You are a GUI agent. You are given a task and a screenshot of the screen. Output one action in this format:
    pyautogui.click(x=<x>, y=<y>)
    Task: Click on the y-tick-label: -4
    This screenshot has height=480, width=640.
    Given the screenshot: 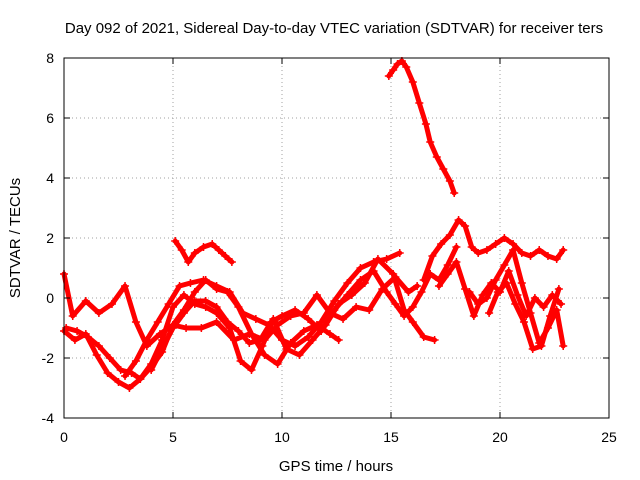 What is the action you would take?
    pyautogui.click(x=48, y=418)
    